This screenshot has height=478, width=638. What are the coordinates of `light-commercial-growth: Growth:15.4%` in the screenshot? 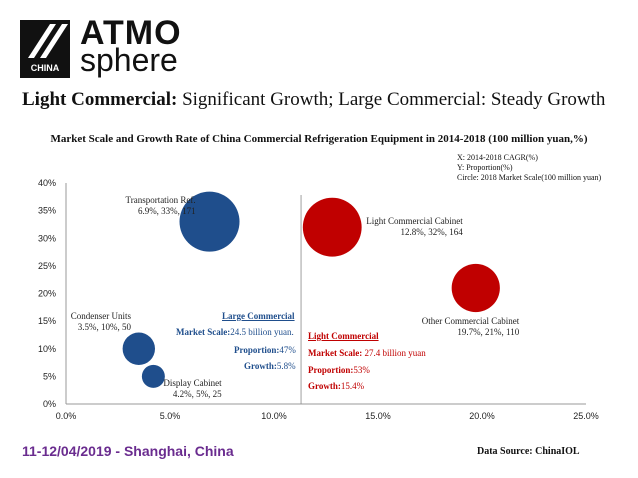 It's located at (336, 386).